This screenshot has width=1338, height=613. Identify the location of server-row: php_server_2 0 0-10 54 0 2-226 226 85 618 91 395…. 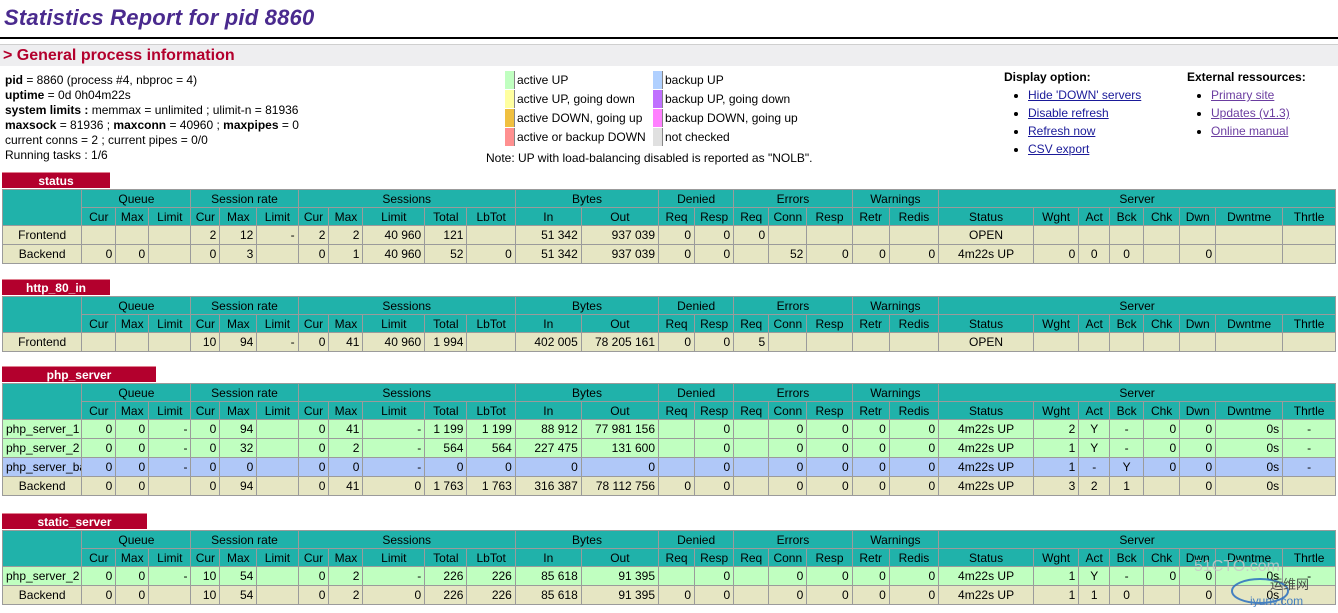
(668, 576).